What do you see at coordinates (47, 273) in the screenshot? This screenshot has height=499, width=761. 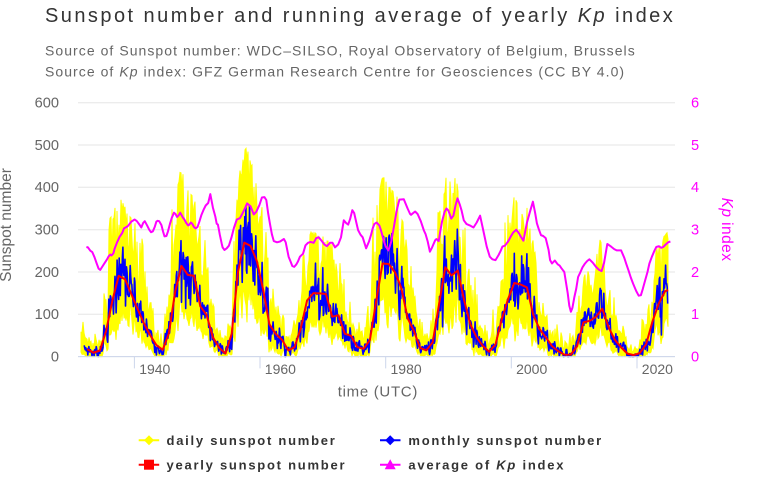 I see `svg-text: 200` at bounding box center [47, 273].